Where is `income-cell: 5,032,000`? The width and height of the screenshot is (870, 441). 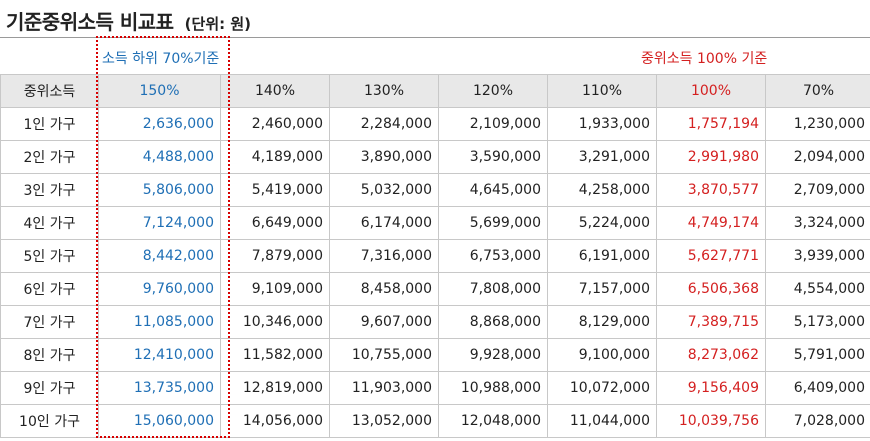
income-cell: 5,032,000 is located at coordinates (384, 190).